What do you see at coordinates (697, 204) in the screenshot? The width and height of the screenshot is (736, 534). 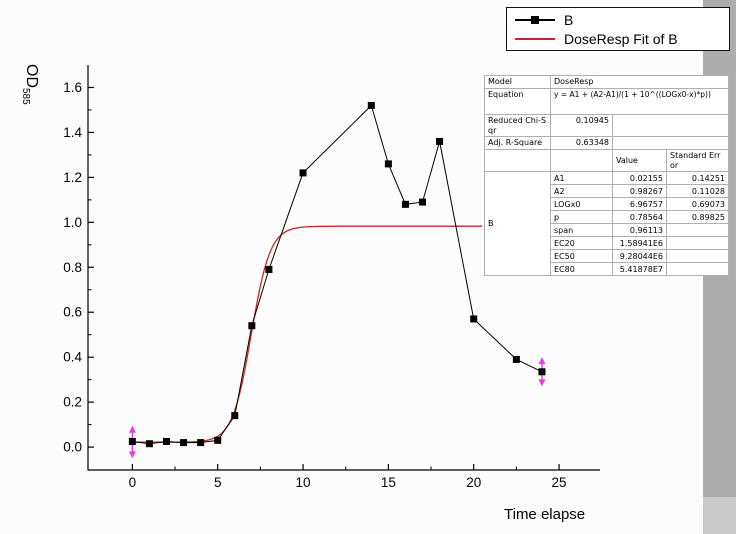 I see `cell-param-se: 0.69073` at bounding box center [697, 204].